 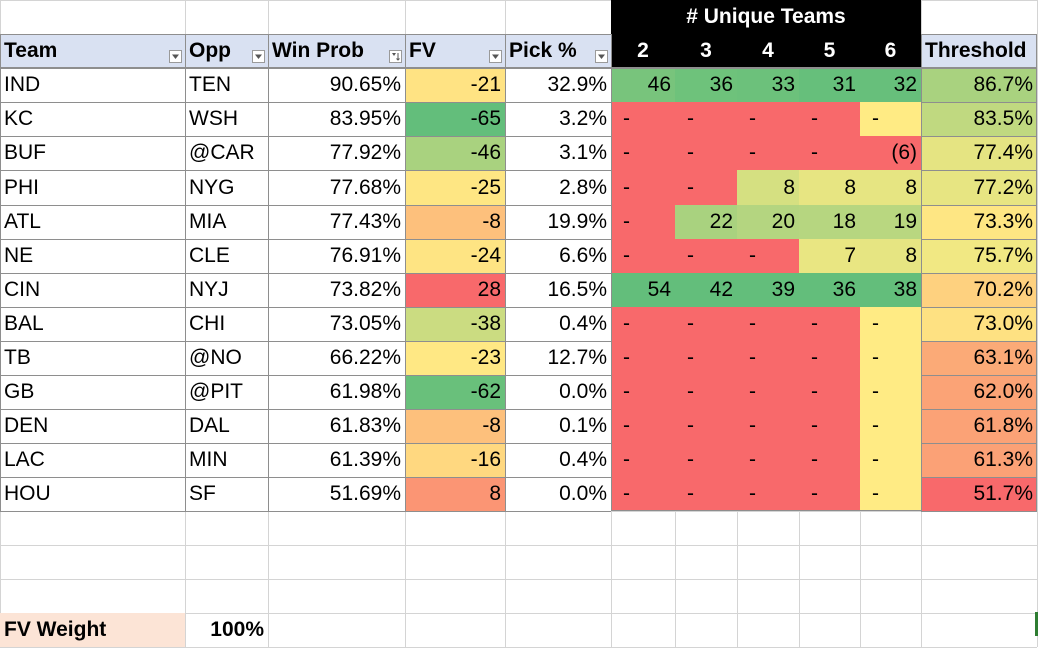 I want to click on header-fv: FV, so click(x=455, y=51).